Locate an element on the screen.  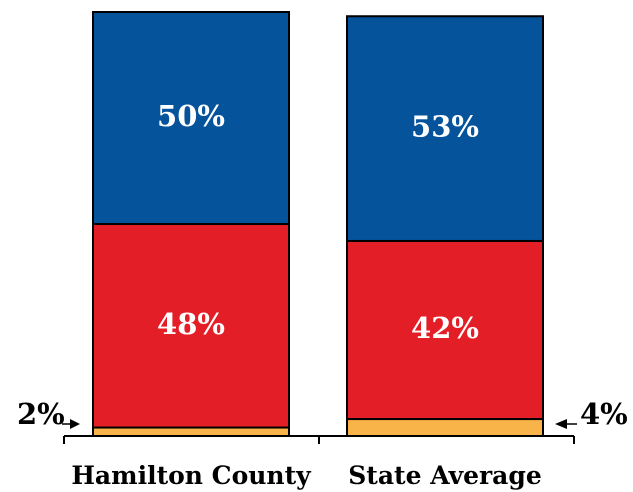
data-label-hamilton-county-2: 50% is located at coordinates (191, 116).